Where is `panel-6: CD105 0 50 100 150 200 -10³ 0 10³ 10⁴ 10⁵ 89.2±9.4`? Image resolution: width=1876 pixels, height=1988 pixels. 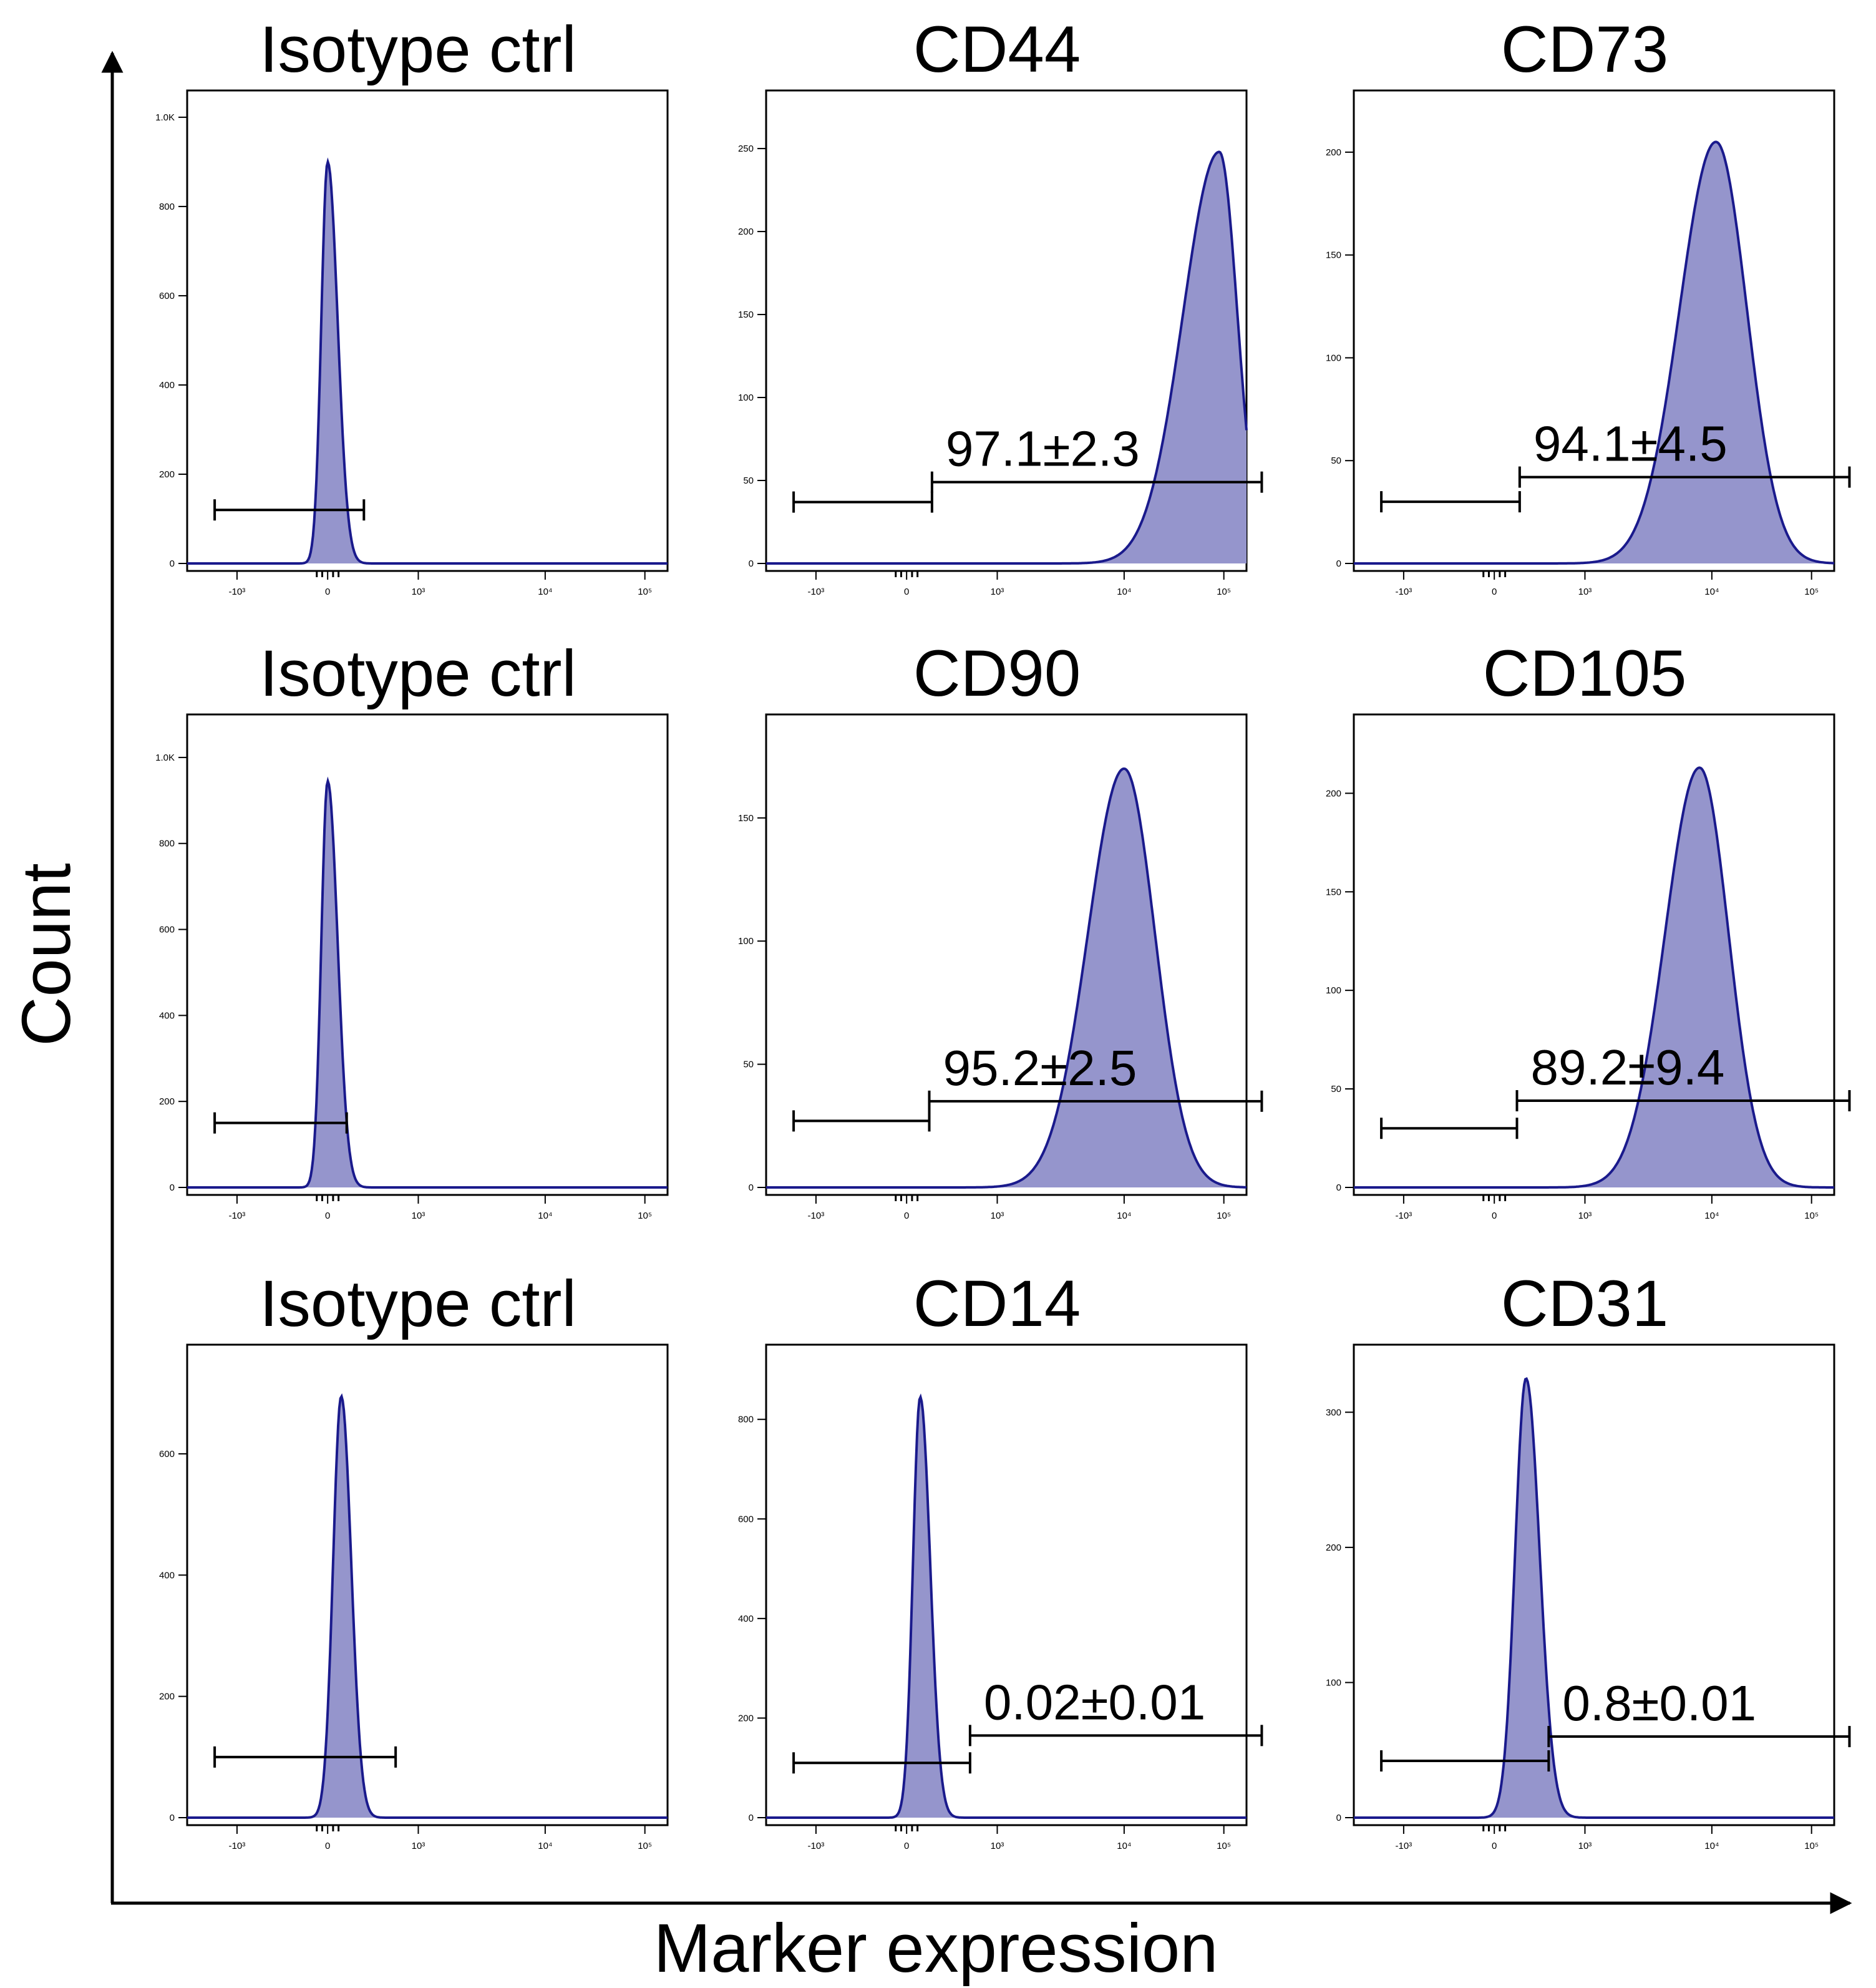 panel-6: CD105 0 50 100 150 200 -10³ 0 10³ 10⁴ 10⁵ 89.2±9.4 is located at coordinates (1589, 929).